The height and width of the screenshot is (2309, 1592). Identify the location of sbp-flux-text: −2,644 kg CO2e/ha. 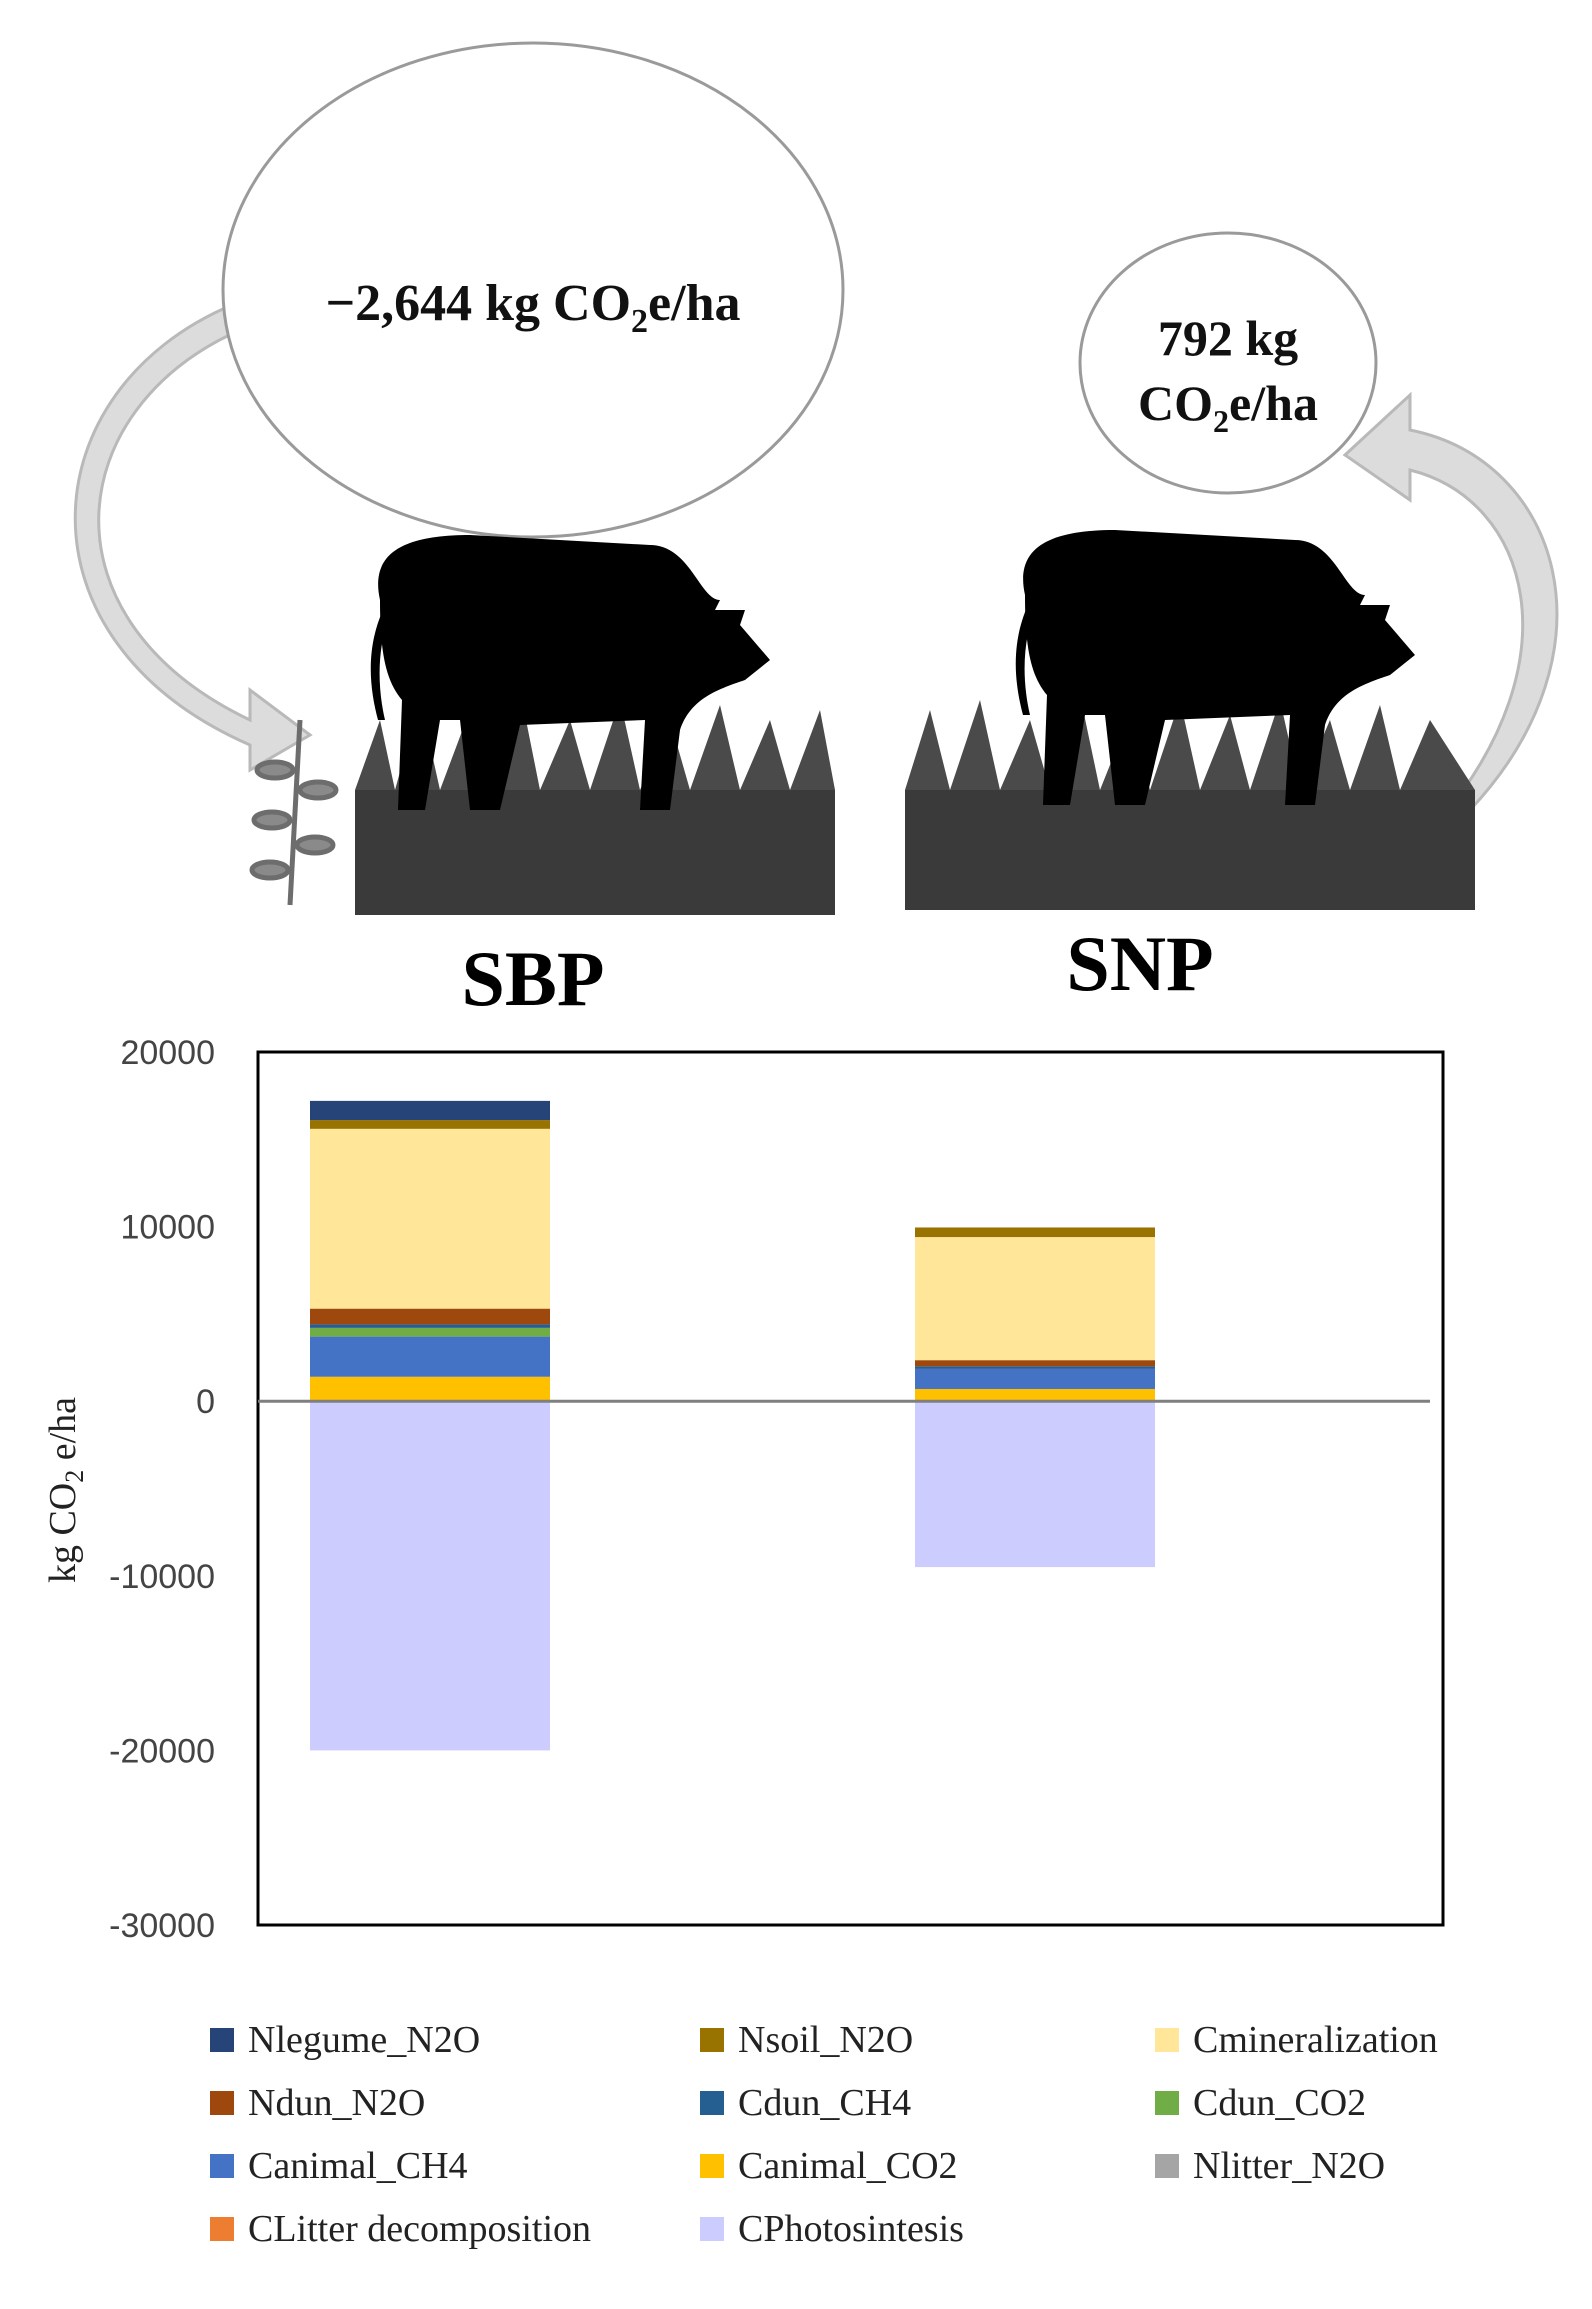
(532, 307).